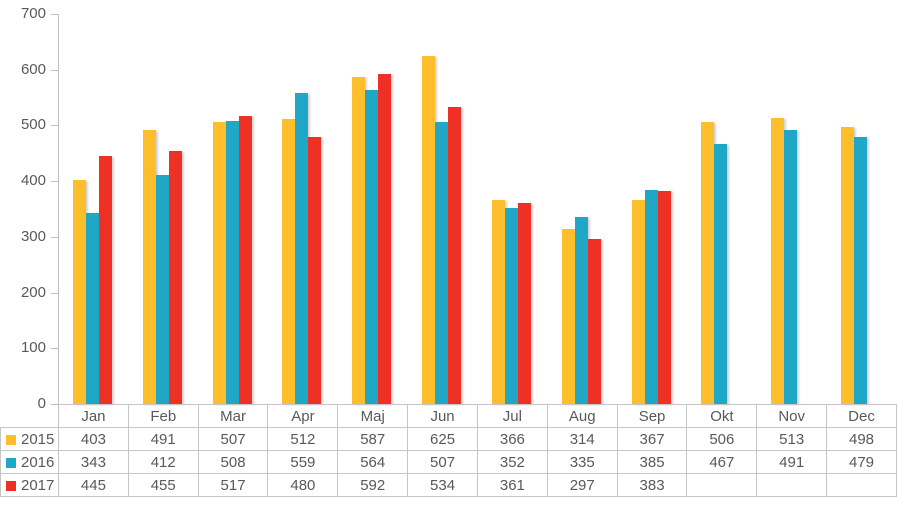 This screenshot has height=506, width=900. What do you see at coordinates (373, 485) in the screenshot?
I see `value-cell-2017-maj: 592` at bounding box center [373, 485].